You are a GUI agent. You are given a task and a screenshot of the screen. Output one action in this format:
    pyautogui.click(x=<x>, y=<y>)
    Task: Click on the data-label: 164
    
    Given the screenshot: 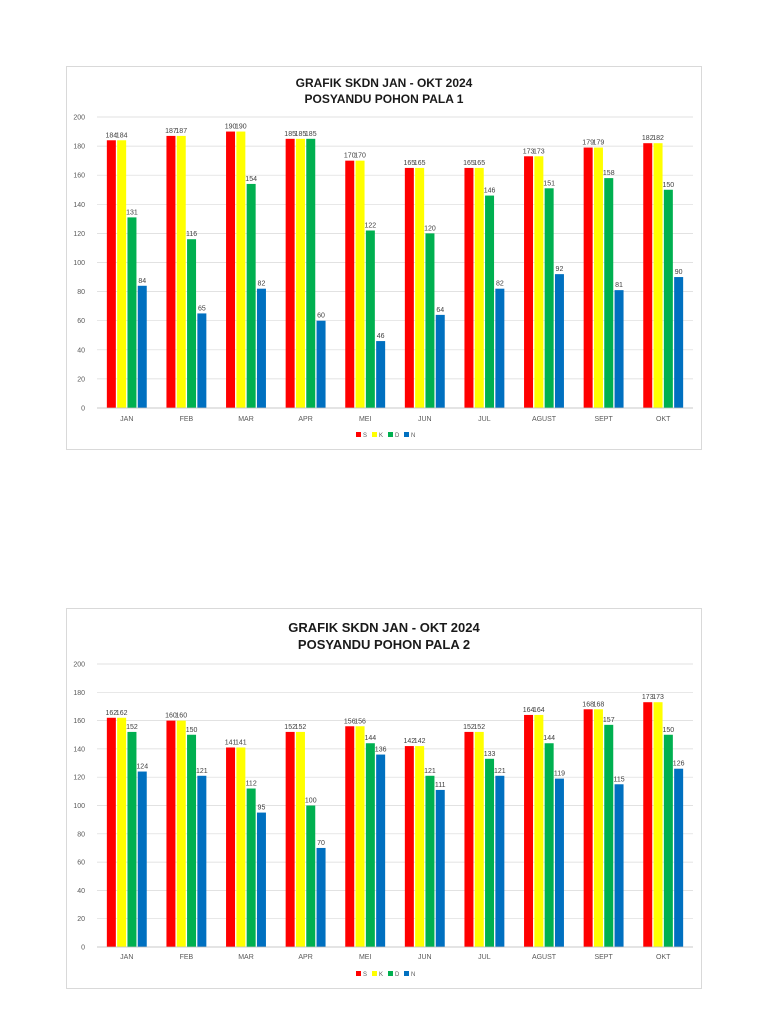 What is the action you would take?
    pyautogui.click(x=539, y=710)
    